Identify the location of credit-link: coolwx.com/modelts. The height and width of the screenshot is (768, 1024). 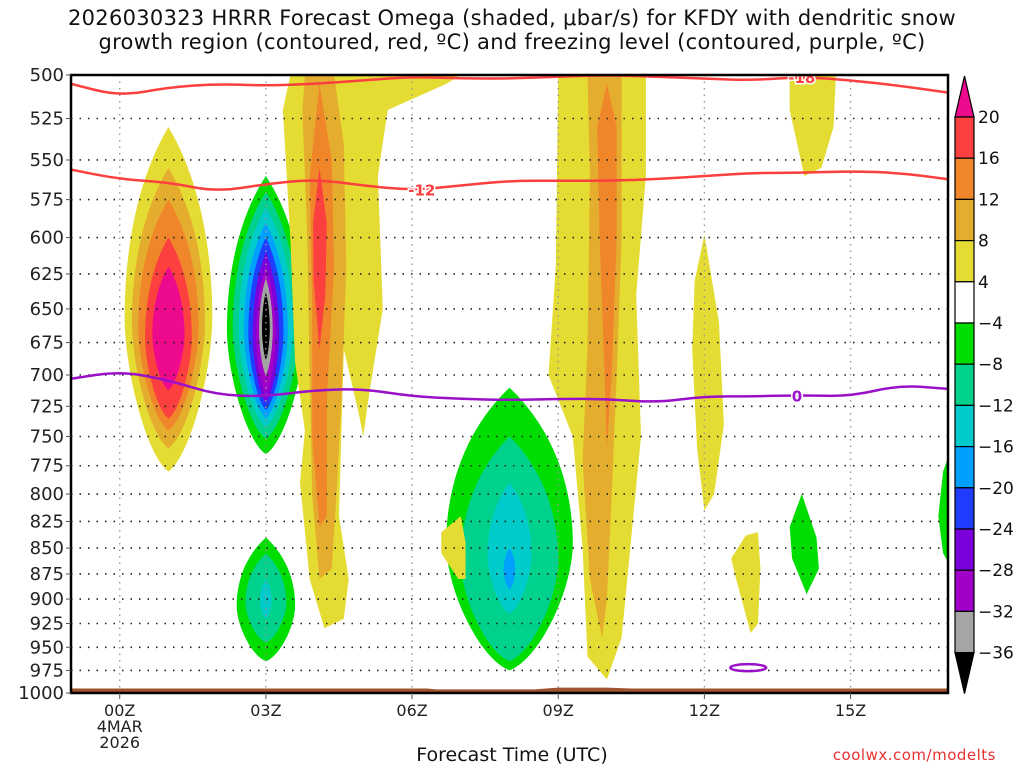
(914, 755).